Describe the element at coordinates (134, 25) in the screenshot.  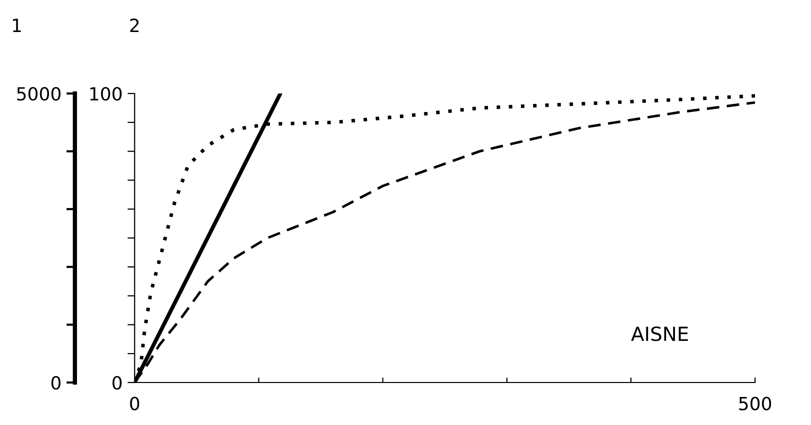
I see `y2-axis-title: 2` at that location.